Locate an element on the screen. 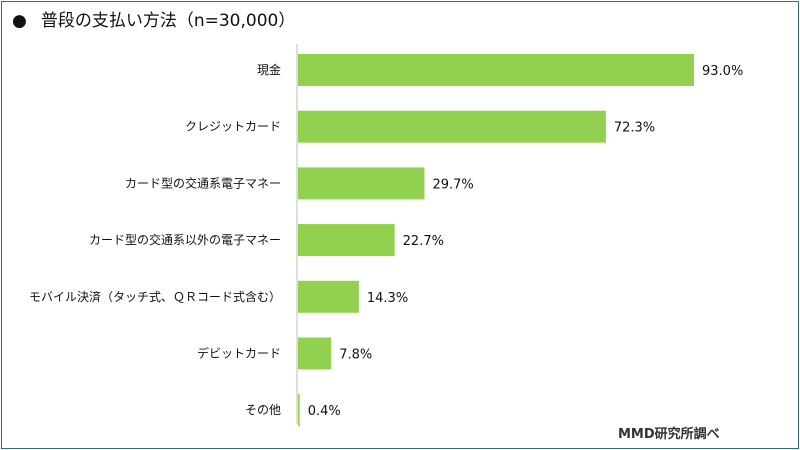  category-label: カード型の交通系以外の電子マネー is located at coordinates (185, 239).